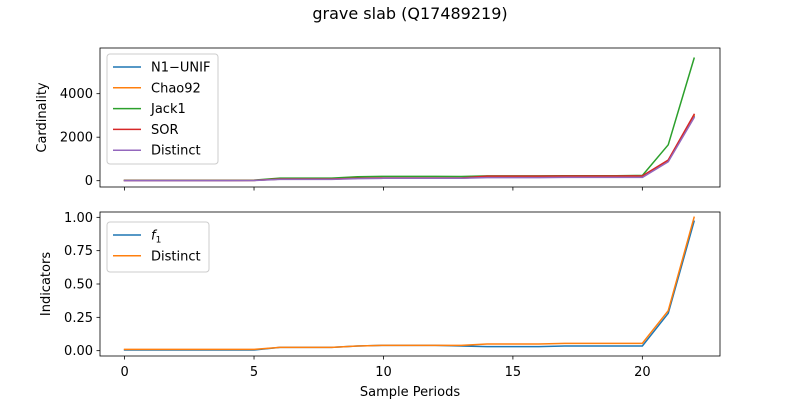  What do you see at coordinates (409, 149) in the screenshot?
I see `series-line-distinct` at bounding box center [409, 149].